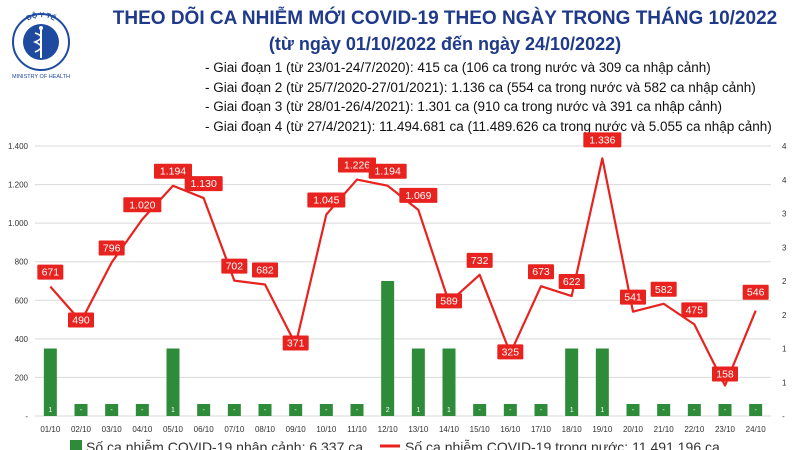  What do you see at coordinates (784, 180) in the screenshot?
I see `y-right-tick-label: 4` at bounding box center [784, 180].